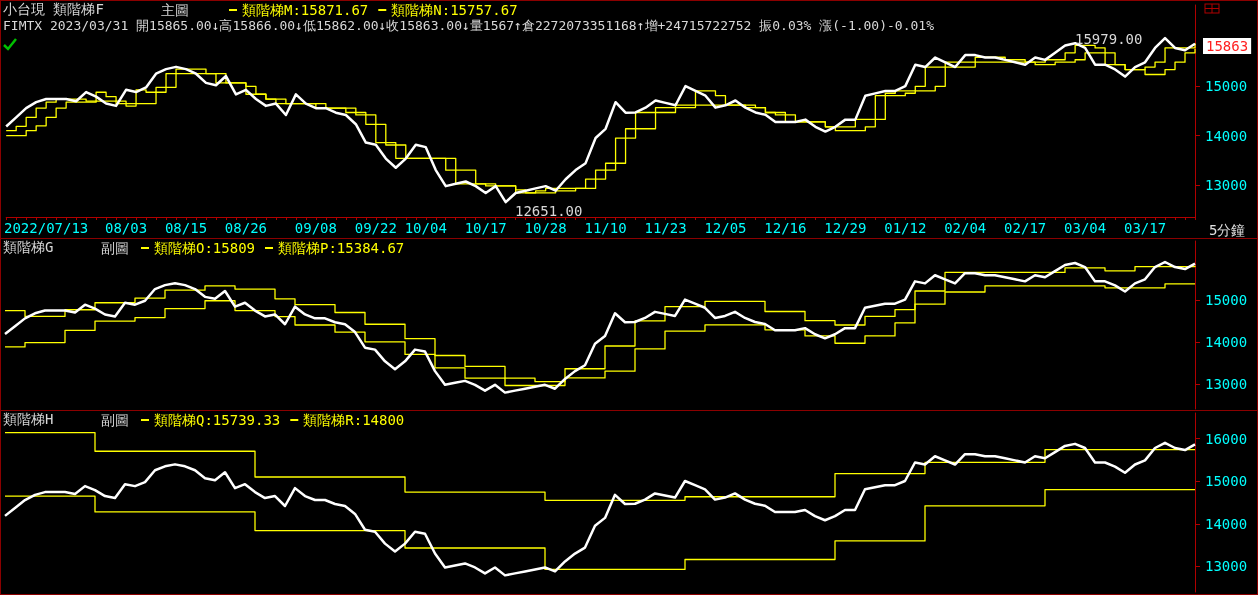 Image resolution: width=1258 pixels, height=595 pixels. I want to click on legend-label: 類階梯R:14800, so click(354, 420).